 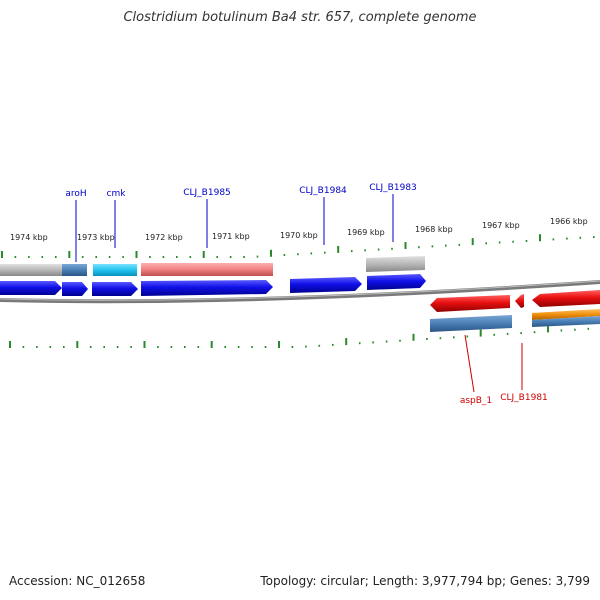 What do you see at coordinates (515, 311) in the screenshot?
I see `reverse-strand-features` at bounding box center [515, 311].